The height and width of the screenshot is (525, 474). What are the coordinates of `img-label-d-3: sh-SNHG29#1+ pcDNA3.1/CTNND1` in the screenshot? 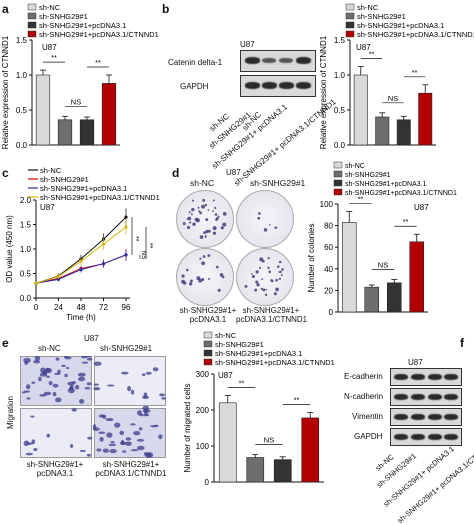 It's located at (272, 315).